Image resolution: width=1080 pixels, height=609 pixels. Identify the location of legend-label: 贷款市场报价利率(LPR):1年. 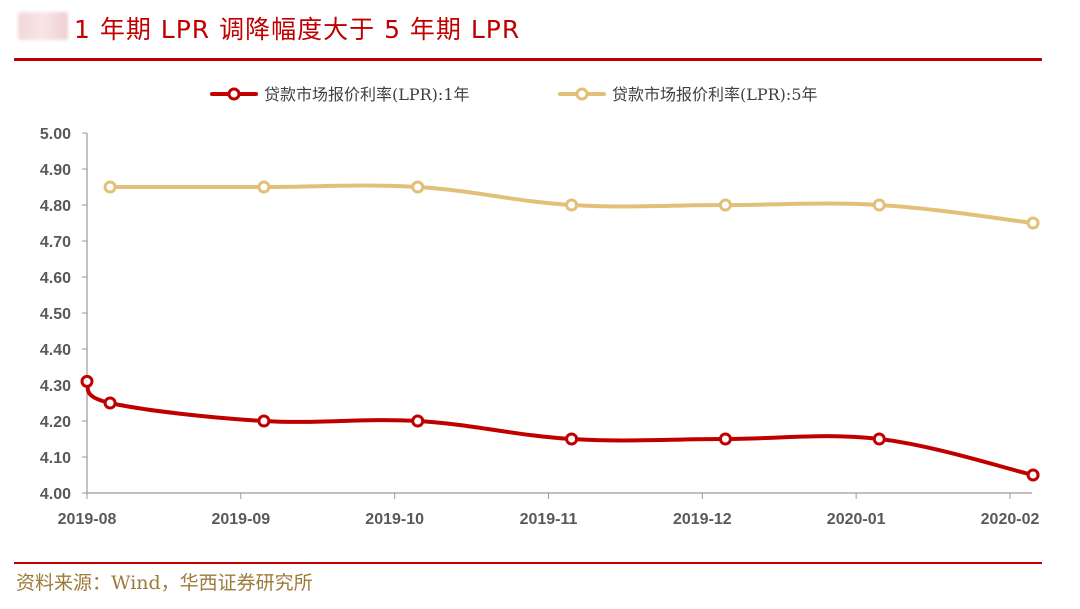
(367, 94).